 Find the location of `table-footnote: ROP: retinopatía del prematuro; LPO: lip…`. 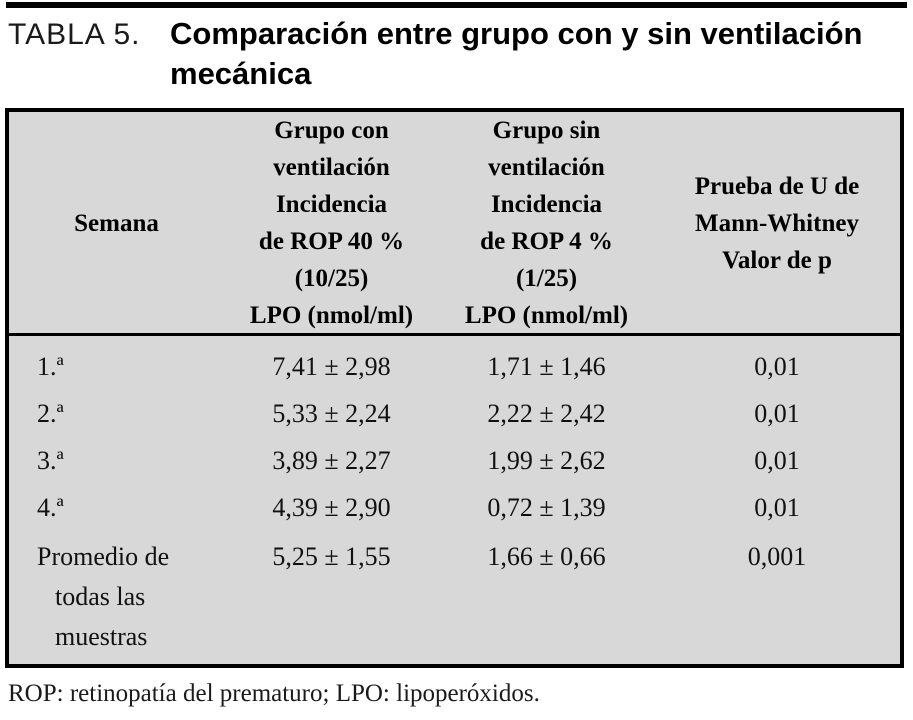

table-footnote: ROP: retinopatía del prematuro; LPO: lip… is located at coordinates (274, 693).